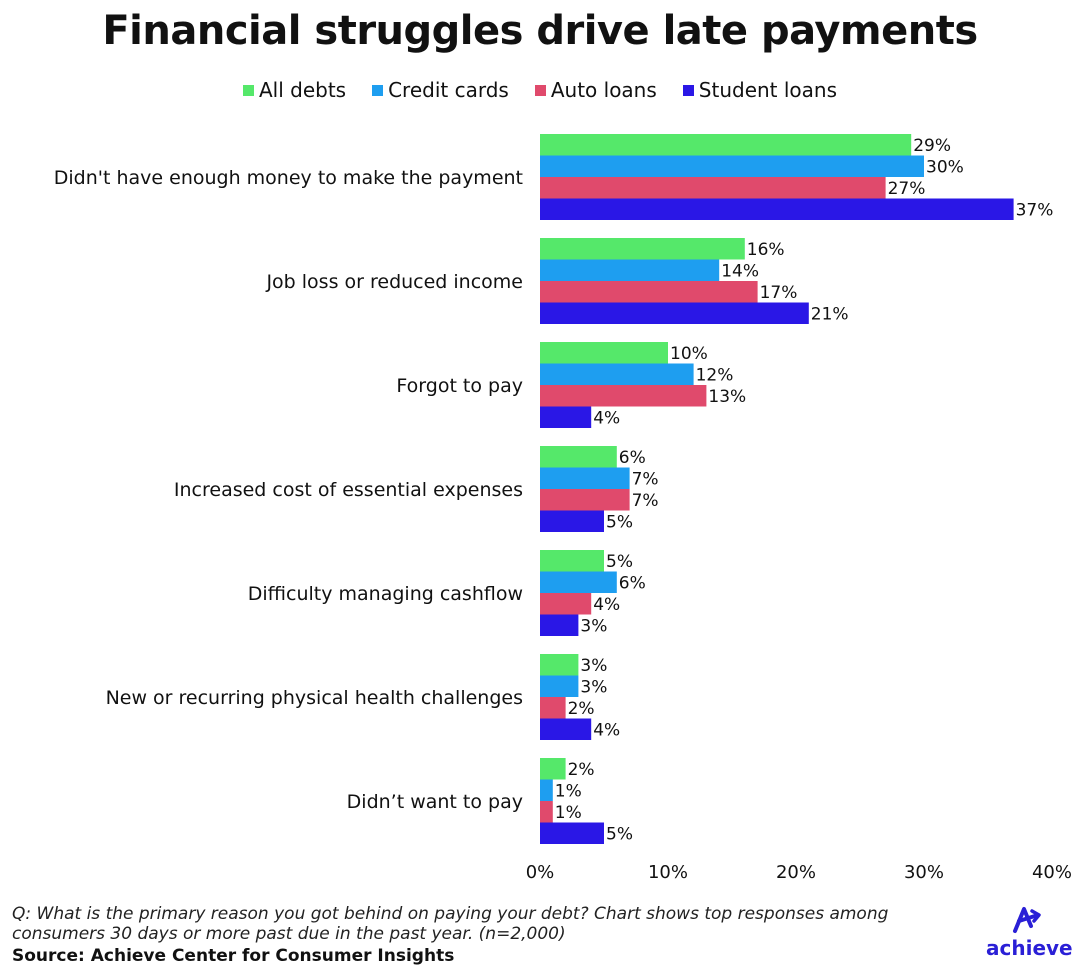  Describe the element at coordinates (796, 872) in the screenshot. I see `x-tick-label: 20%` at that location.